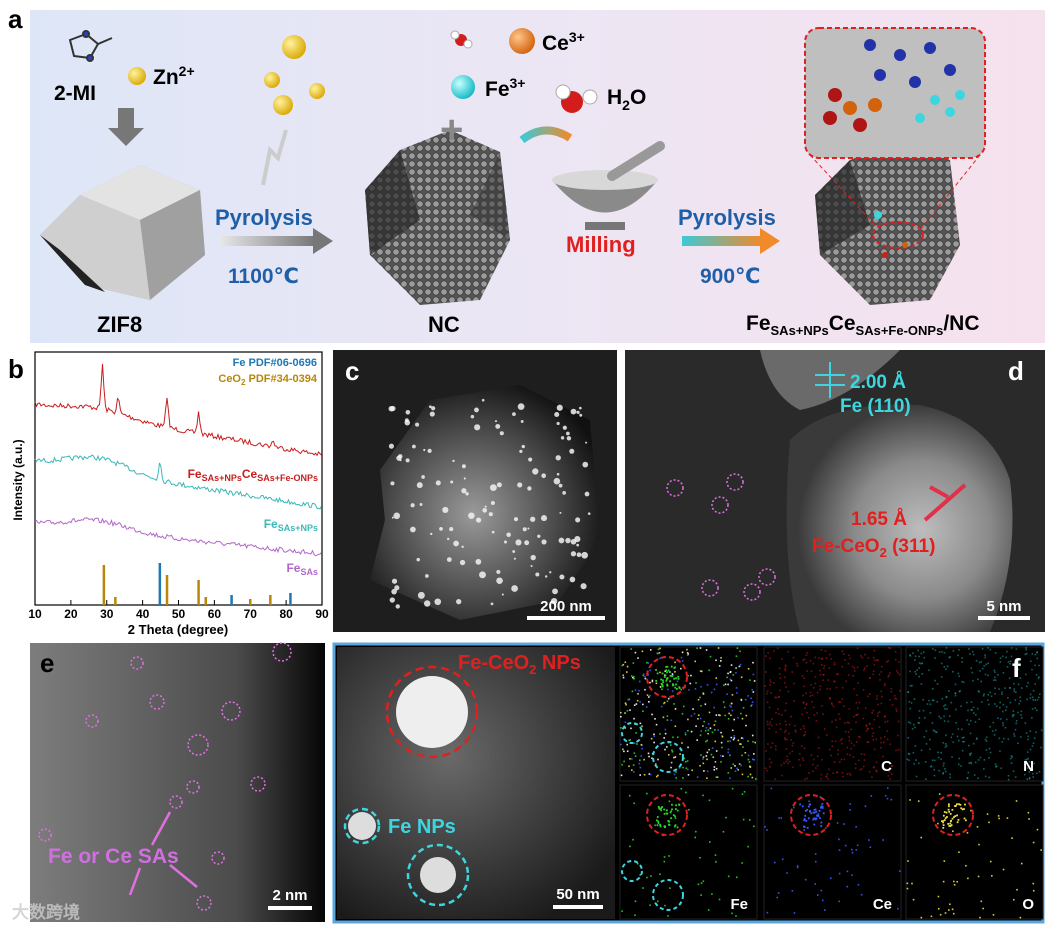  Describe the element at coordinates (667, 677) in the screenshot. I see `region-marker` at that location.